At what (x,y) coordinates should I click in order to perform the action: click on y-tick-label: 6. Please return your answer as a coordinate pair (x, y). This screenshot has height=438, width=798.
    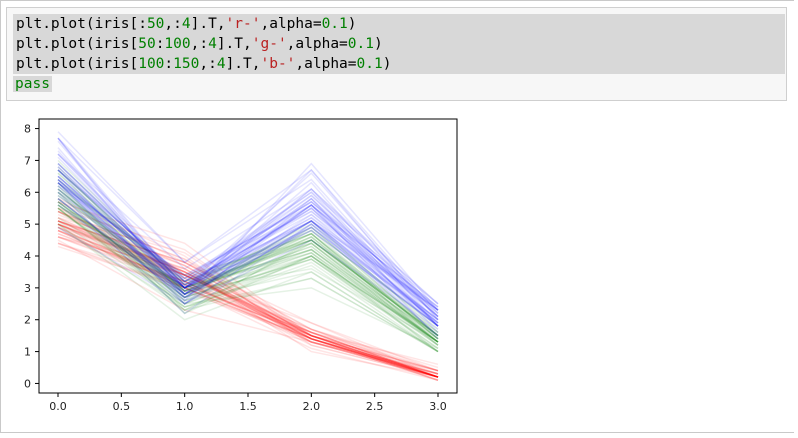
    Looking at the image, I should click on (27, 192).